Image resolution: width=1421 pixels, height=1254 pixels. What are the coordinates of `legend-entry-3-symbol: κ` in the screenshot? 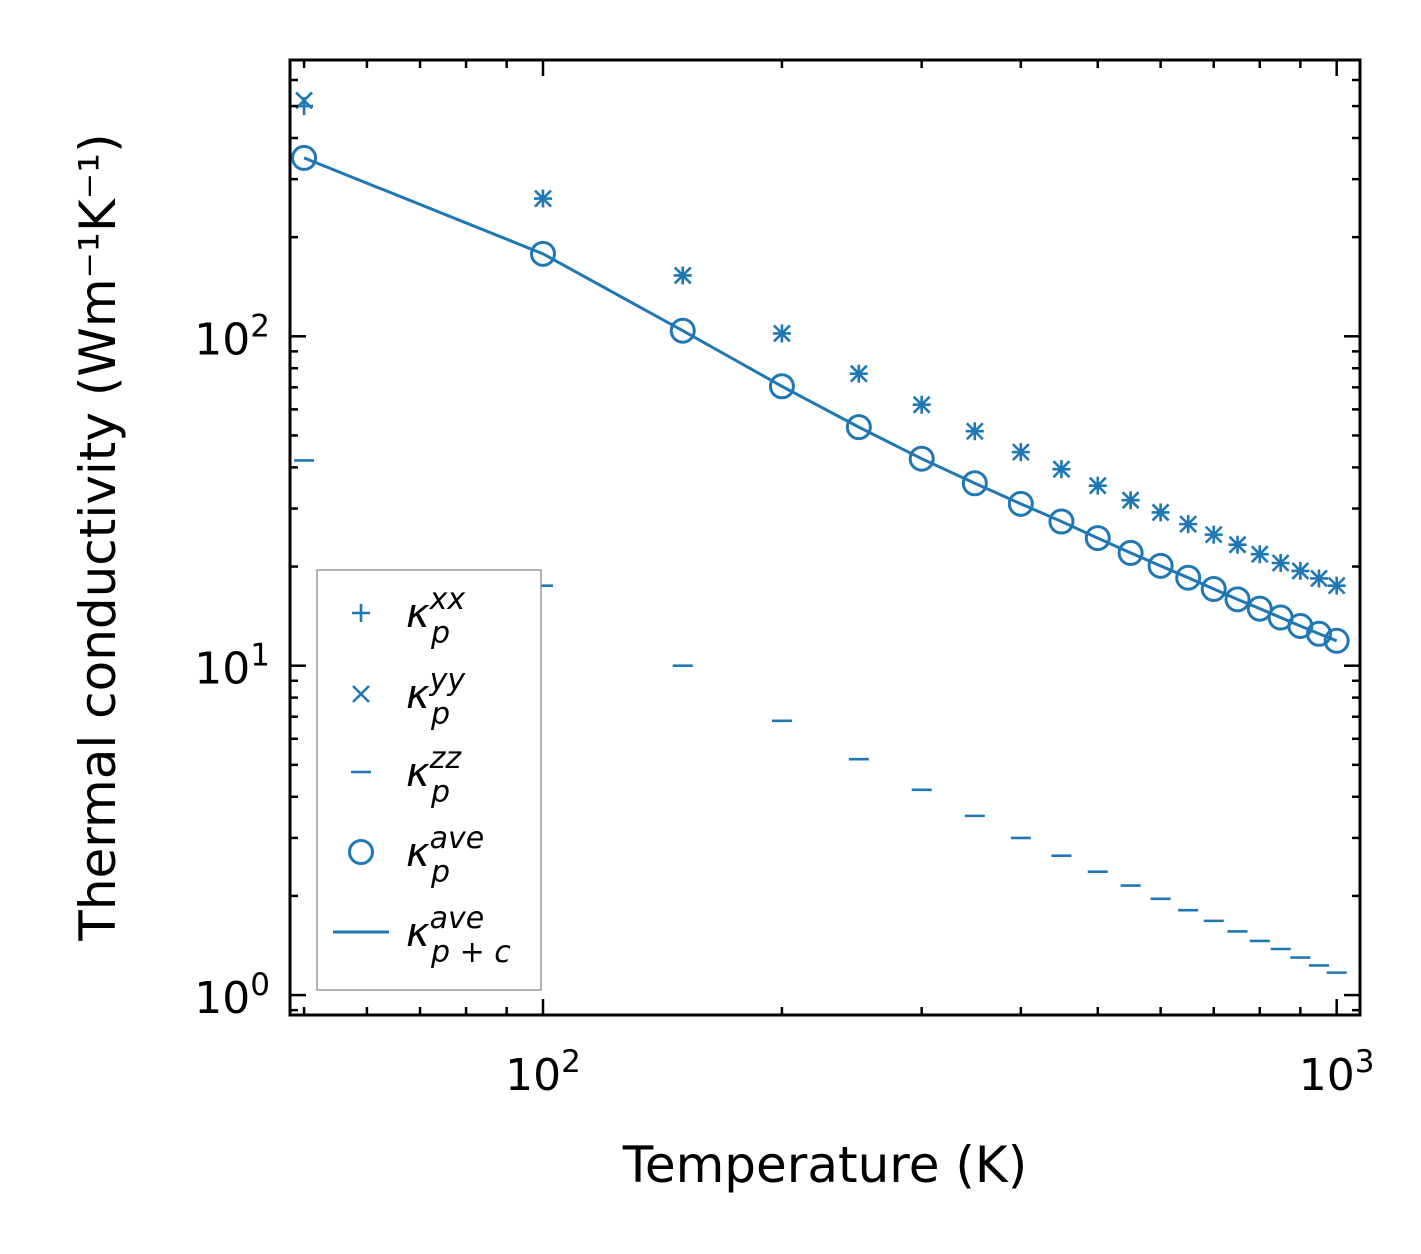 It's located at (418, 853).